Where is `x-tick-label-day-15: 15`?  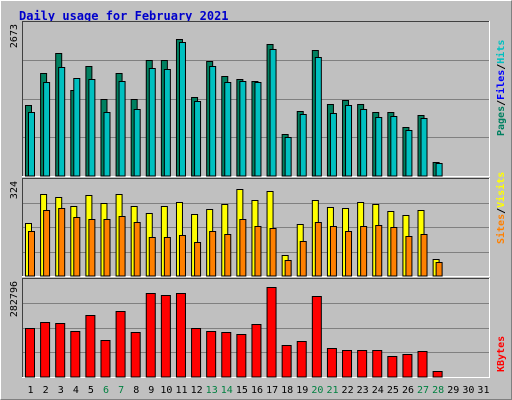
x-tick-label-day-15: 15 is located at coordinates (242, 390).